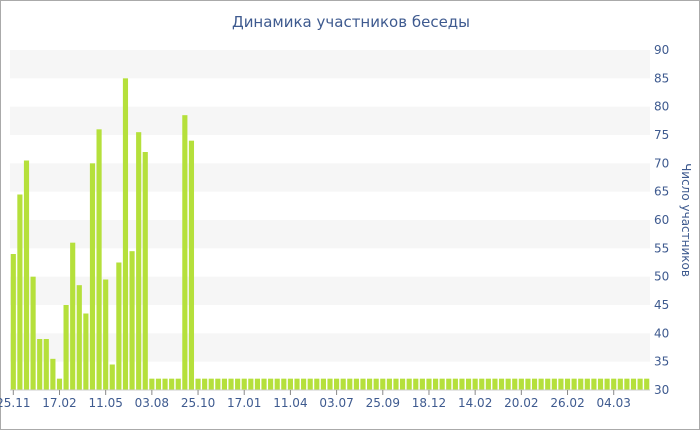 Image resolution: width=700 pixels, height=430 pixels. I want to click on x-tick-label: 04.03, so click(614, 403).